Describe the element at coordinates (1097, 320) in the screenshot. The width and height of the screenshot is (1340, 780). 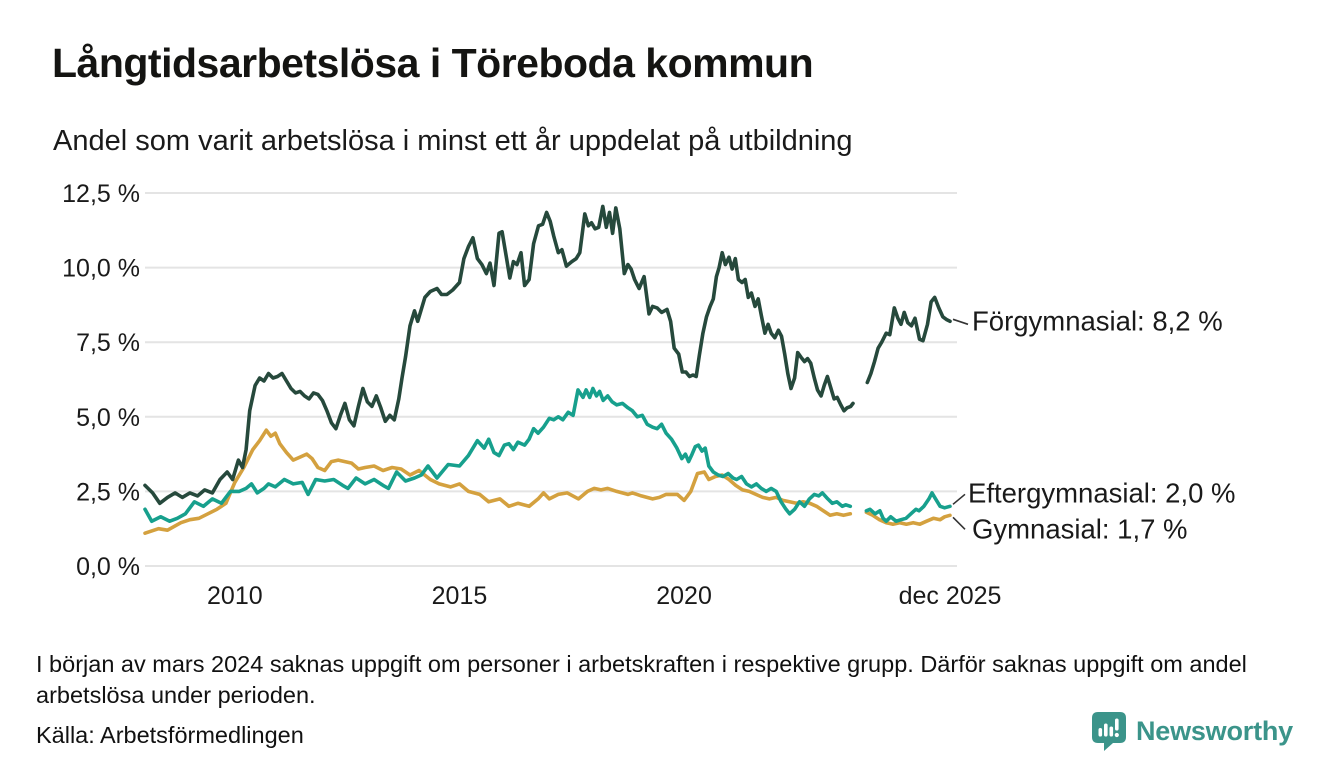
I see `end-label-forgymnasial: Förgymnasial: 8,2 %` at that location.